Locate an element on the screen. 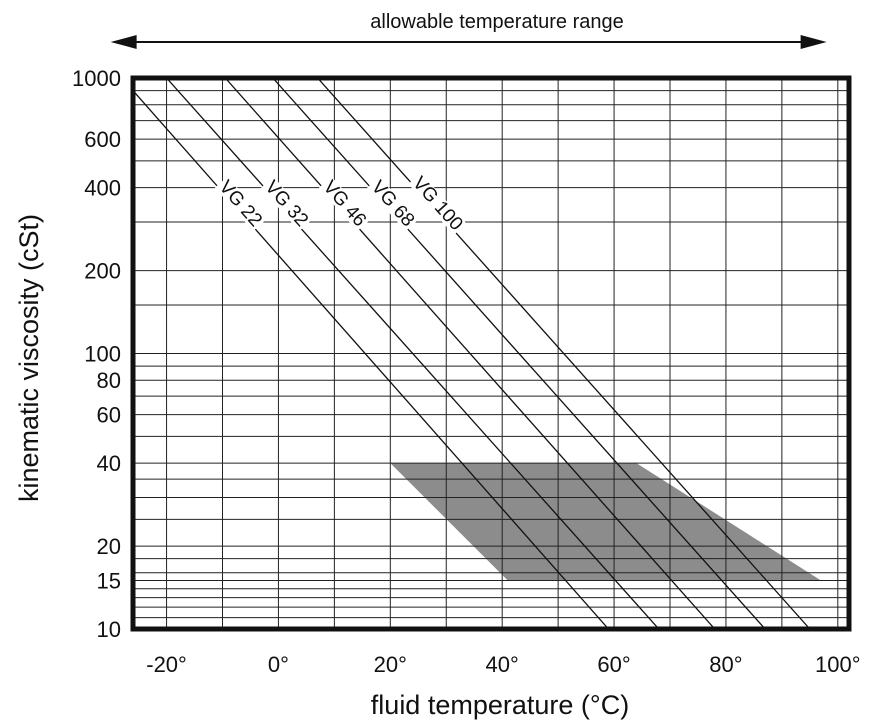 This screenshot has width=893, height=728. arrow-left-head is located at coordinates (123, 42).